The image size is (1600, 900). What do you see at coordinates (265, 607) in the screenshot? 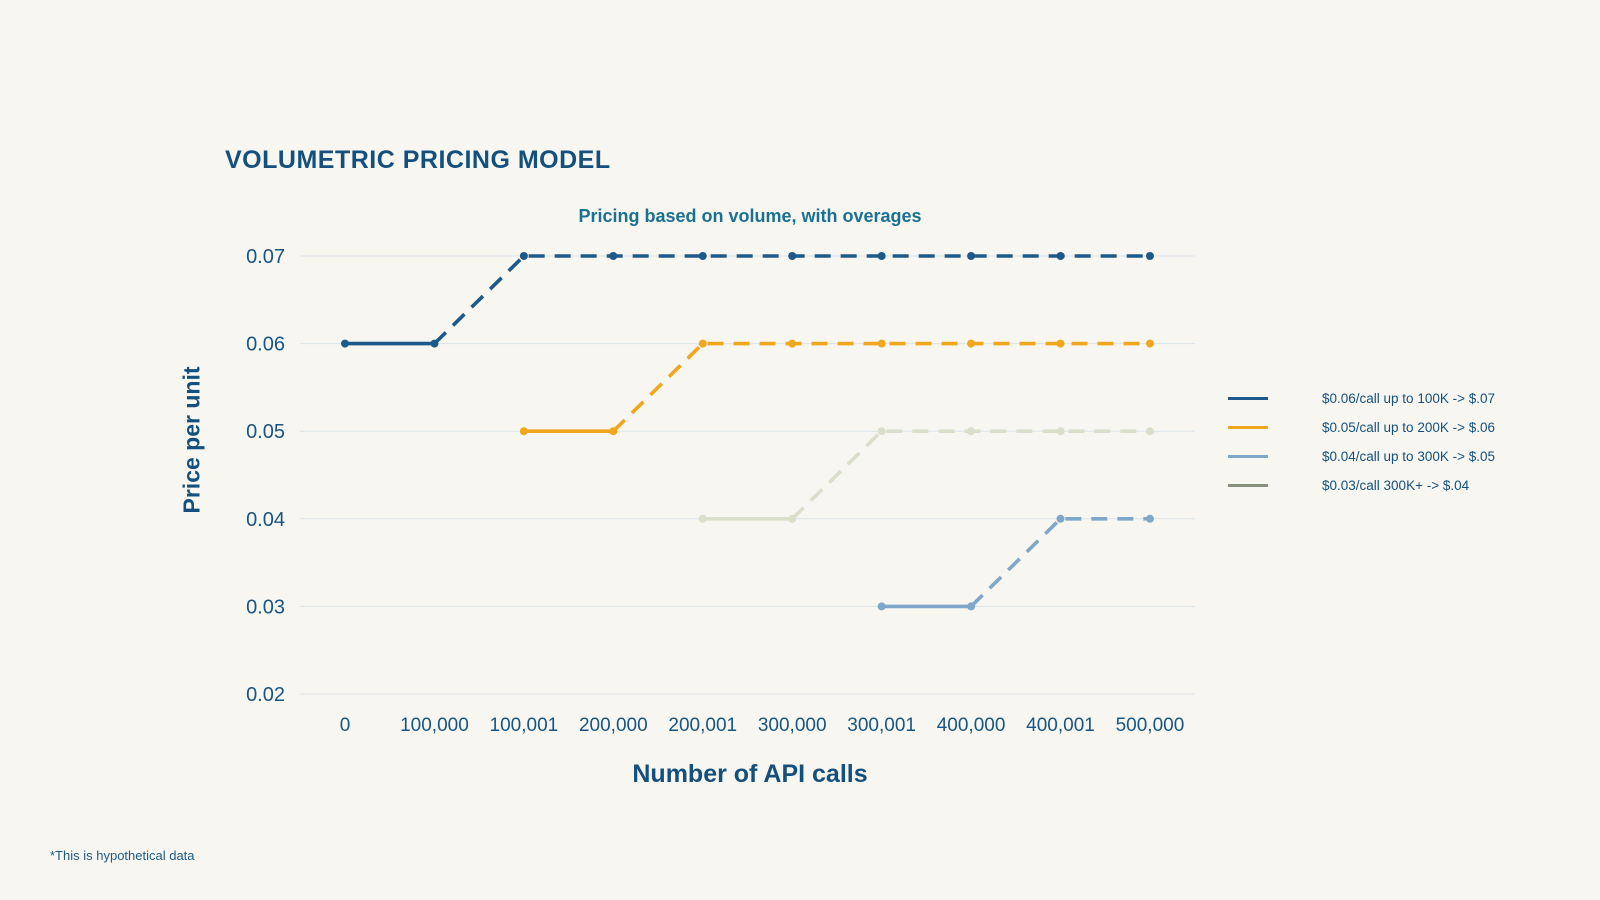
I see `y-tick-label: 0.03` at bounding box center [265, 607].